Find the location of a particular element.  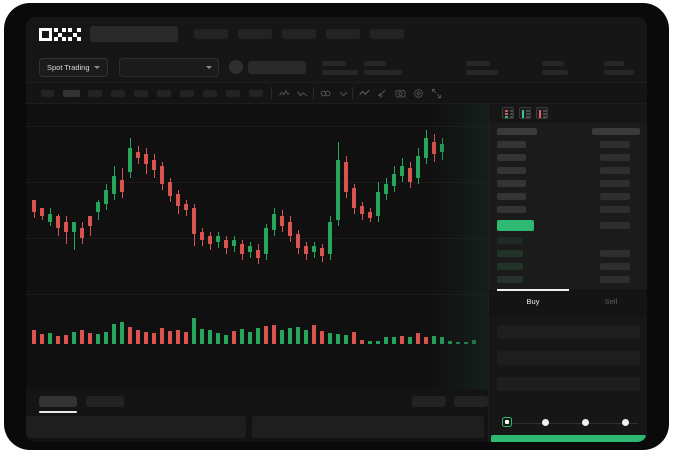

stat-4-label is located at coordinates (553, 63).